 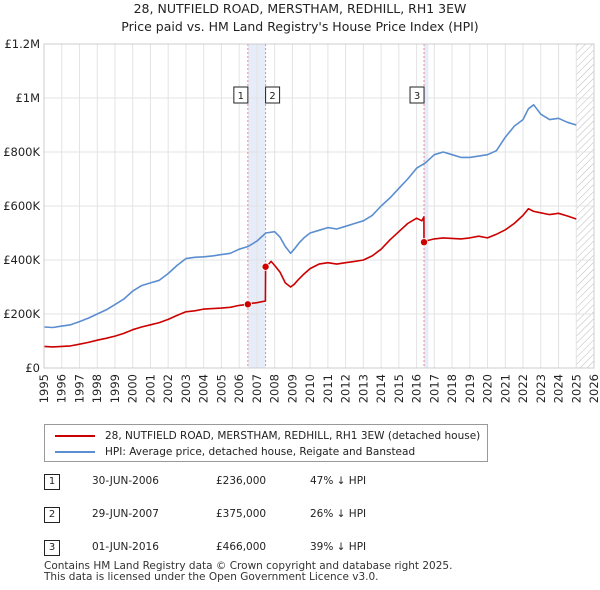 I want to click on x-tick-label: 1998, so click(x=97, y=388).